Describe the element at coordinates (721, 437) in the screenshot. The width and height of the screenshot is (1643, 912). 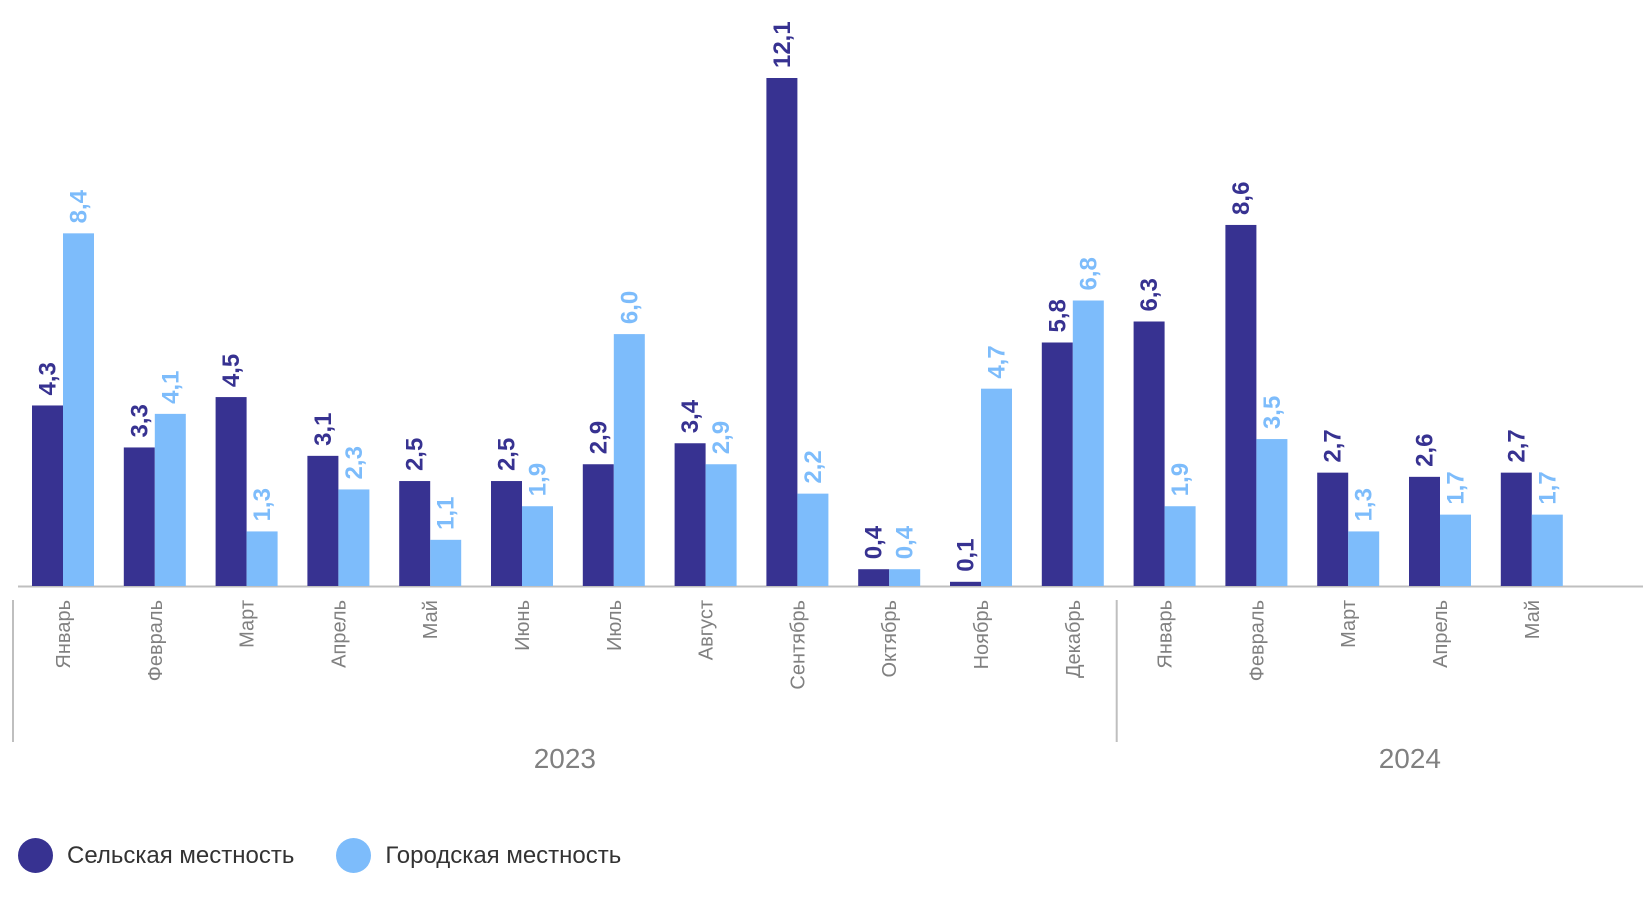
I see `data-label-urban: 2,9` at that location.